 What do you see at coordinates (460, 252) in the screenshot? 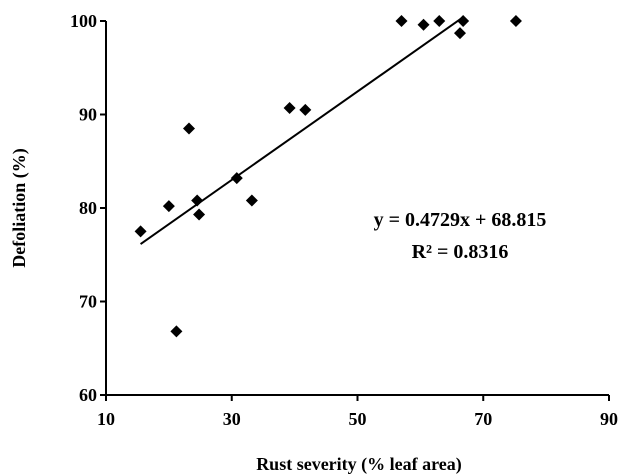
I see `r-squared-label: R² = 0.8316` at bounding box center [460, 252].